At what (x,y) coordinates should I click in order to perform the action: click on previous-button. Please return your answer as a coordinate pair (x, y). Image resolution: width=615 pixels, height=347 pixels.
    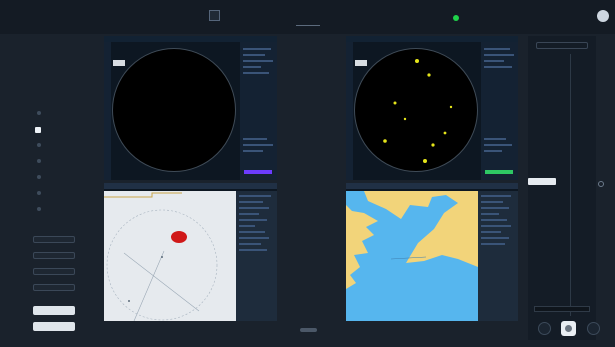
    Looking at the image, I should click on (544, 328).